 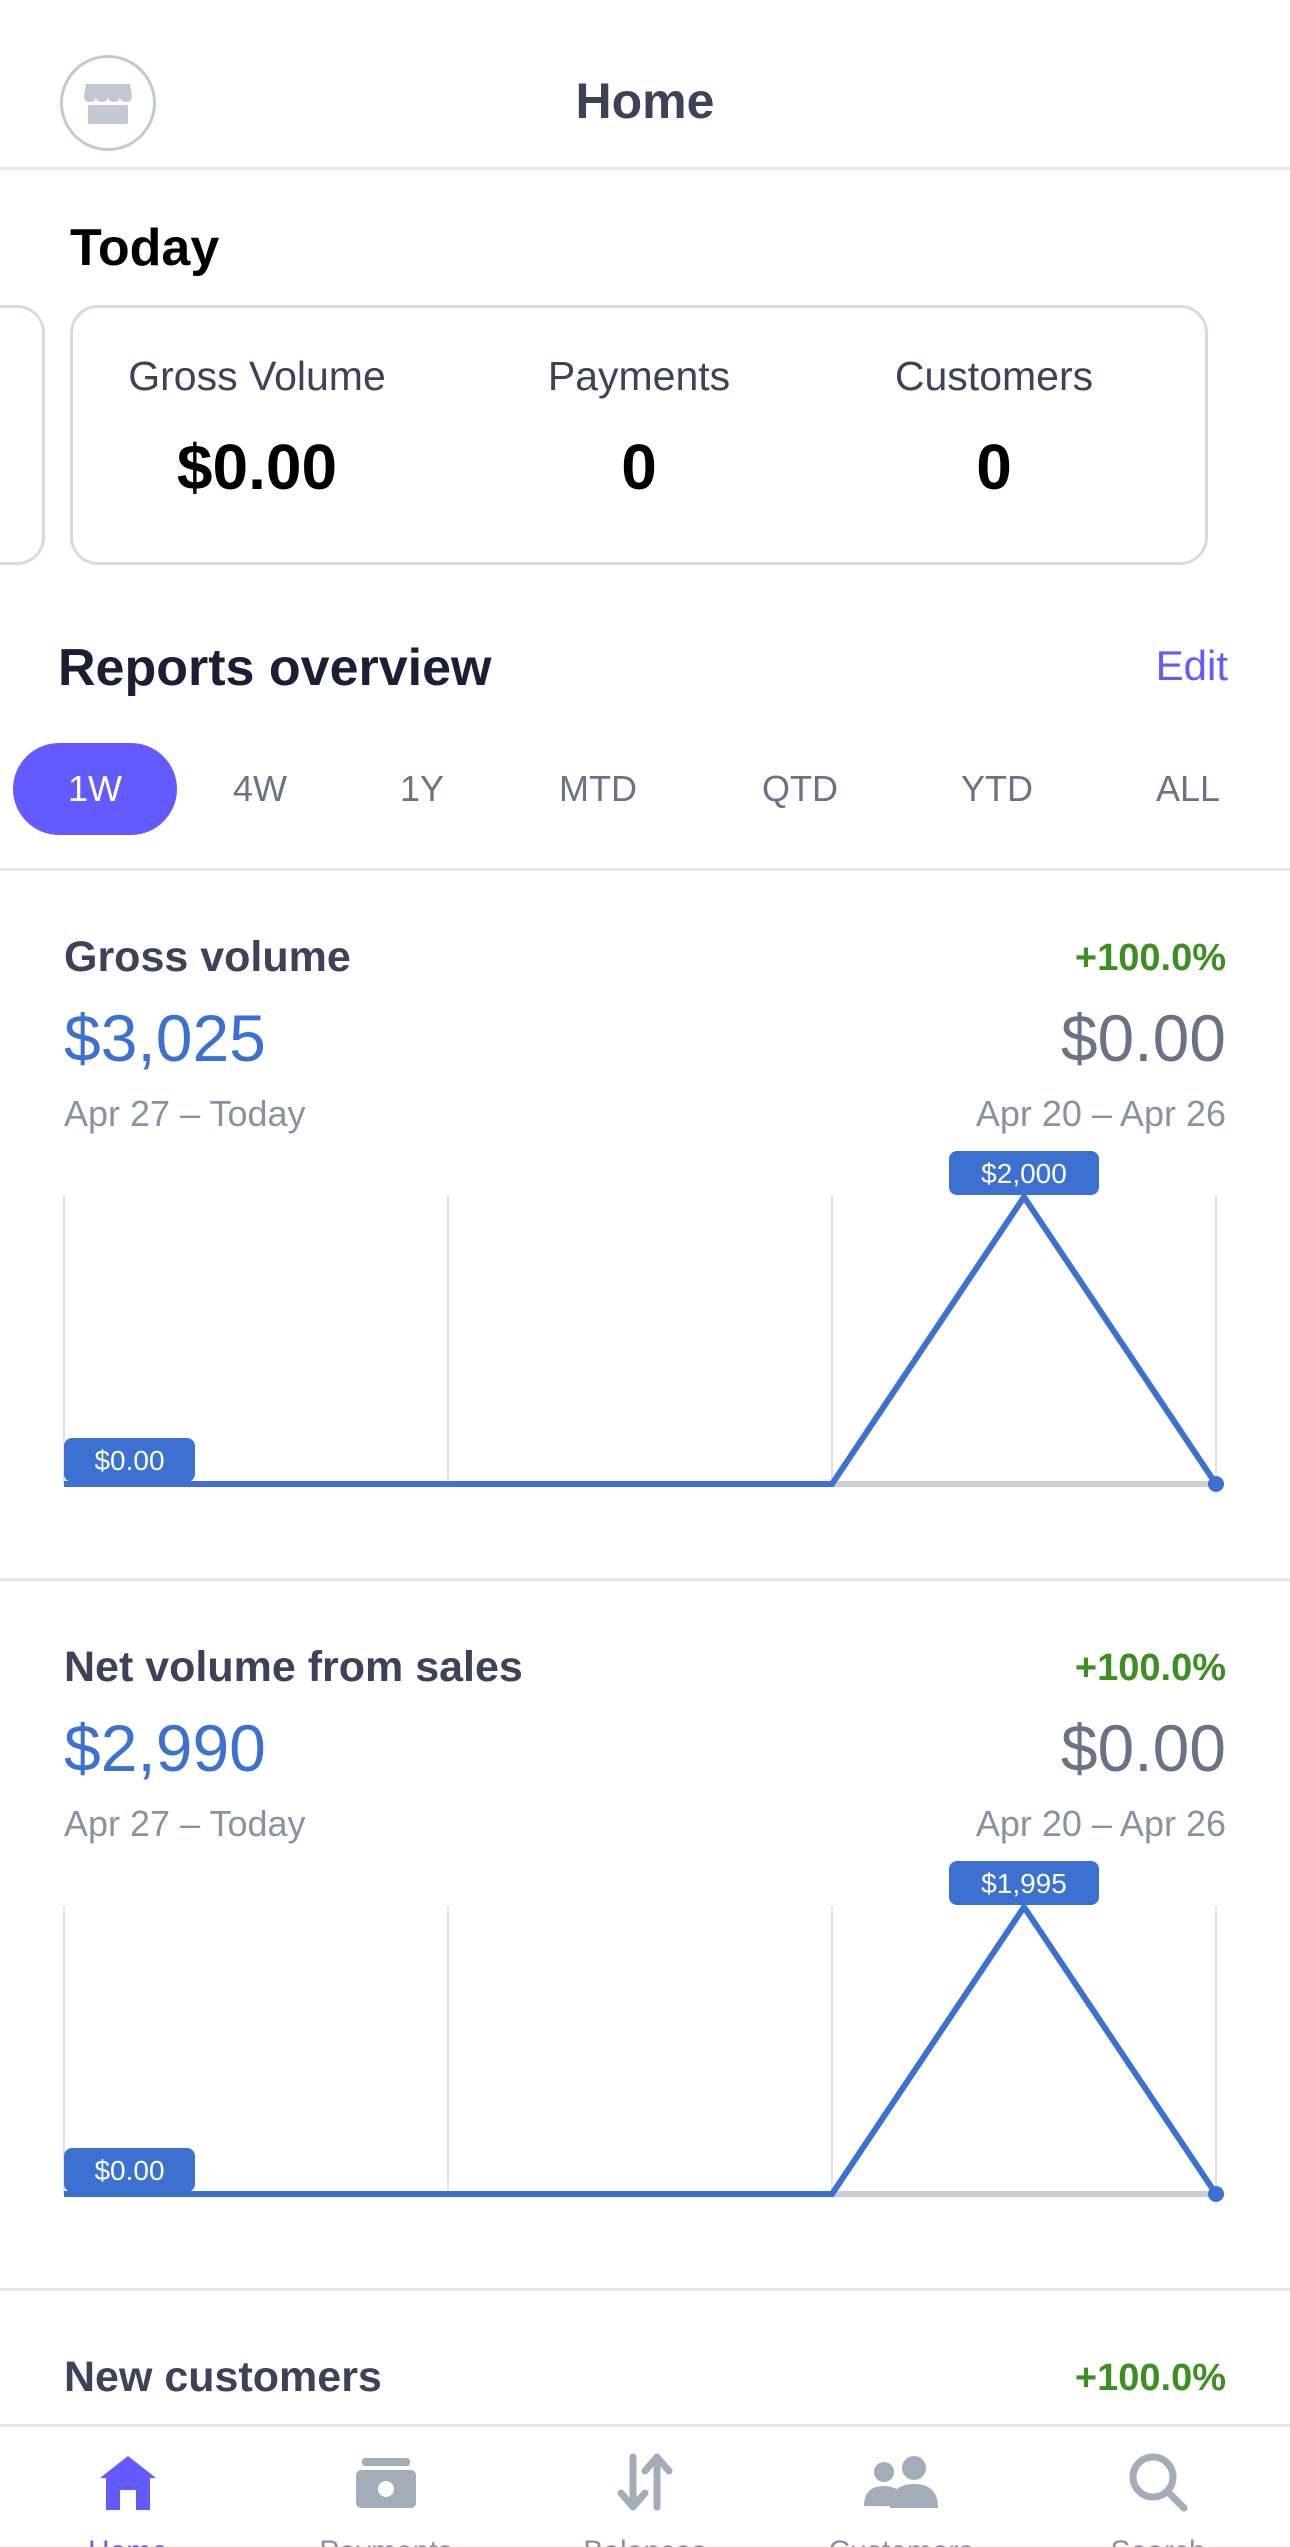 I want to click on tabbar-label: Search, so click(x=1158, y=2541).